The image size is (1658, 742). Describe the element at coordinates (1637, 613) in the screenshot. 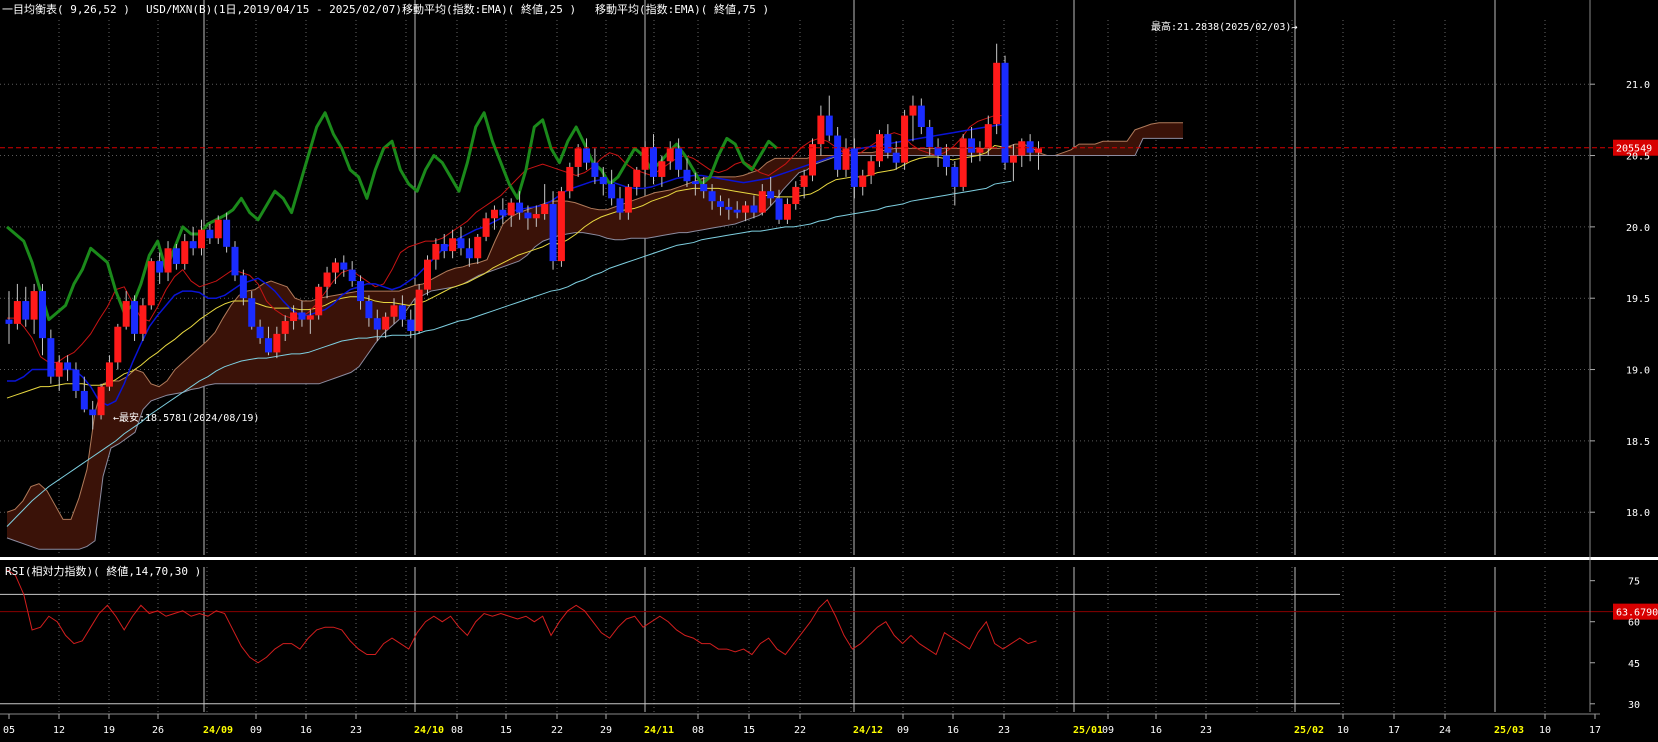

I see `rsi-current-value: 63.6790` at that location.